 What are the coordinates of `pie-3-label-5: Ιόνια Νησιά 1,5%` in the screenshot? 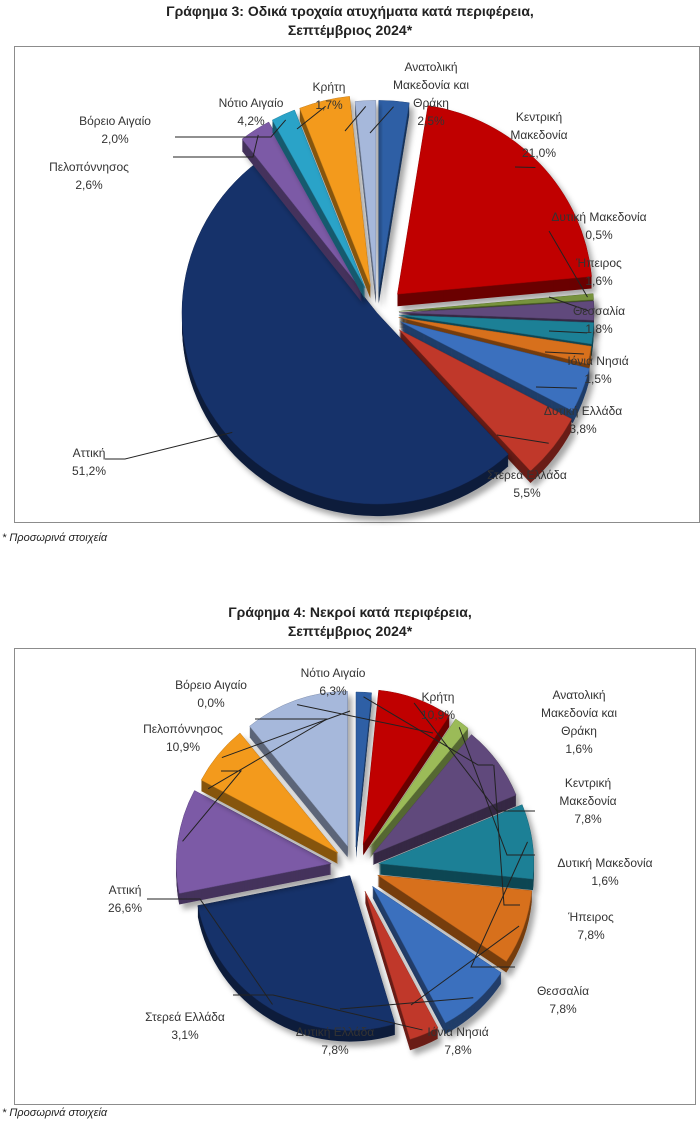 It's located at (586, 368).